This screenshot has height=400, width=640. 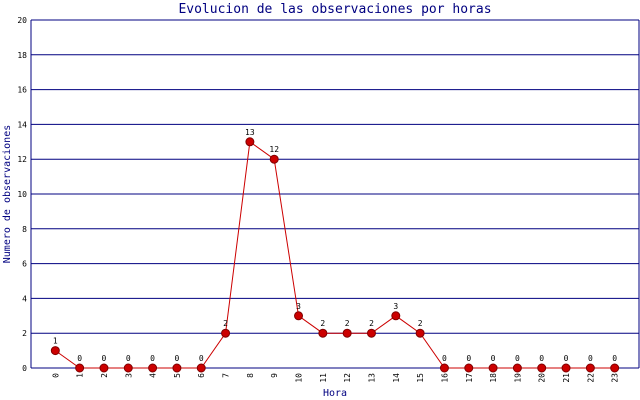 I want to click on x-tick-label: 1, so click(x=80, y=375).